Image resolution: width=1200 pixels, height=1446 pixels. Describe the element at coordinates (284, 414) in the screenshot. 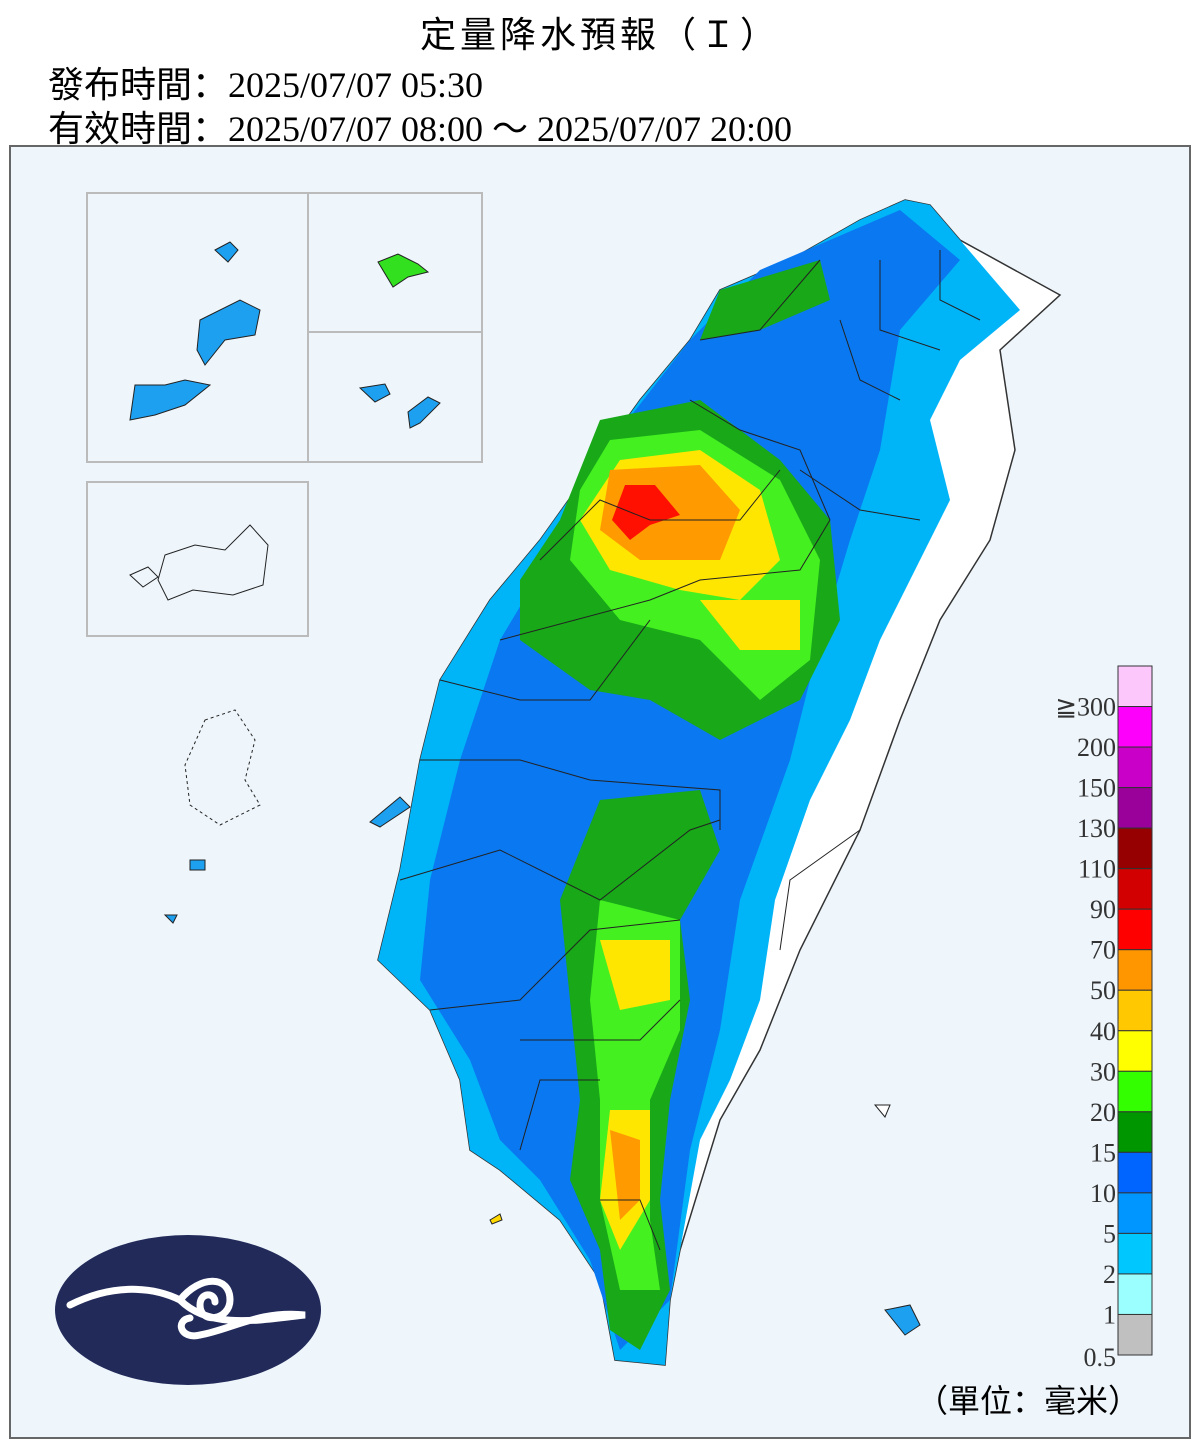

I see `insets` at that location.